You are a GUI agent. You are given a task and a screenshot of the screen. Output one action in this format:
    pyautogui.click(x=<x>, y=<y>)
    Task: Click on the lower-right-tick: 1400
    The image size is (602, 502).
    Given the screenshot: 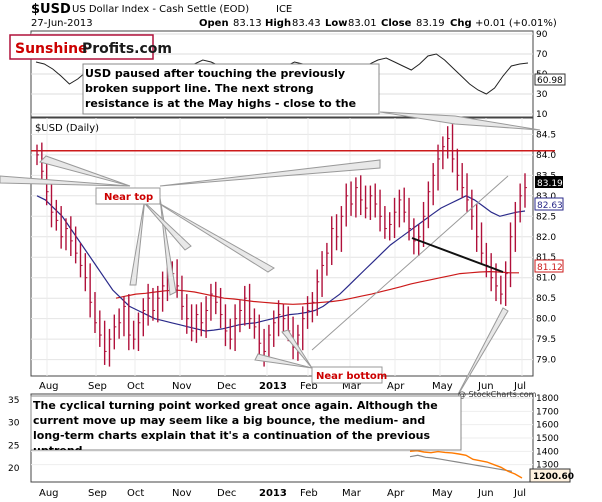 What is the action you would take?
    pyautogui.click(x=547, y=452)
    